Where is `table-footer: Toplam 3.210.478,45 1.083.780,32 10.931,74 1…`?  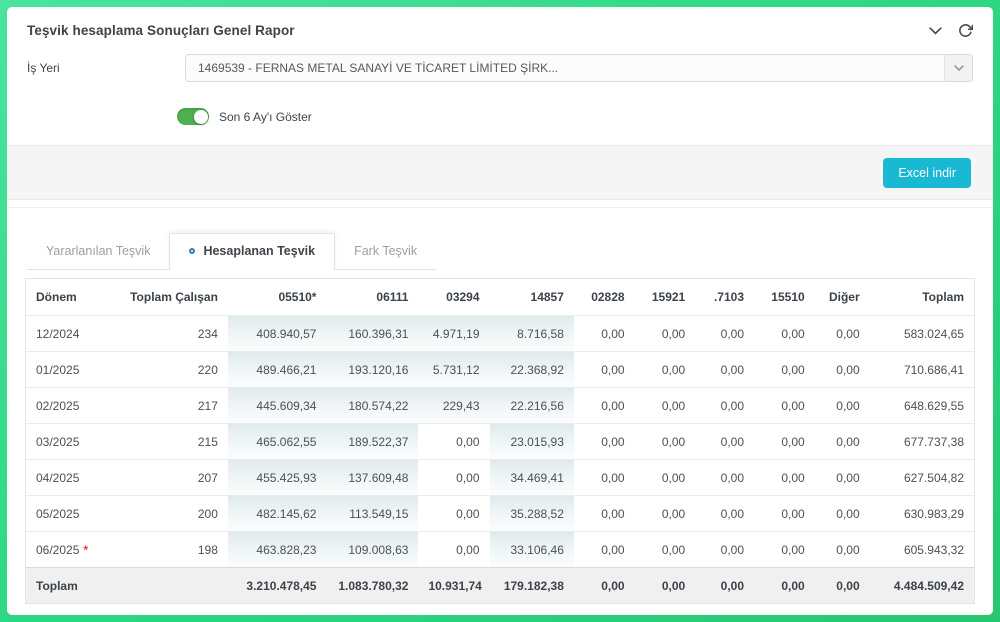
table-footer: Toplam 3.210.478,45 1.083.780,32 10.931,74 1… is located at coordinates (500, 585).